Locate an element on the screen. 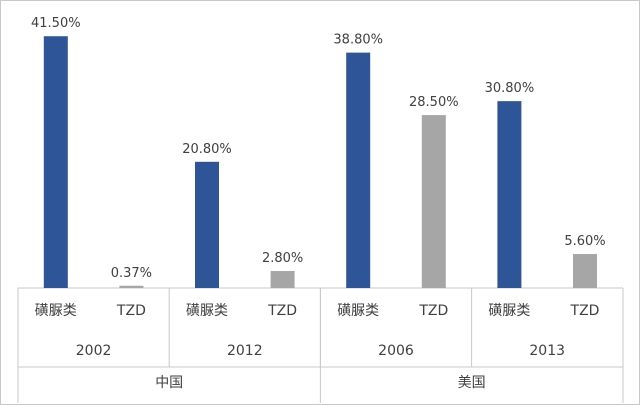 The image size is (640, 405). region-label: 中国 is located at coordinates (169, 383).